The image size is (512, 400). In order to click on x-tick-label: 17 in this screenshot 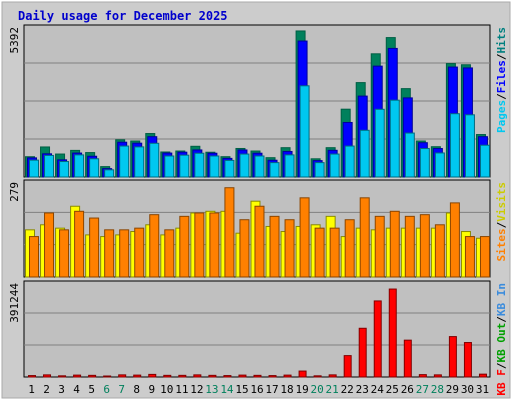, I will do `click(271, 389)`.